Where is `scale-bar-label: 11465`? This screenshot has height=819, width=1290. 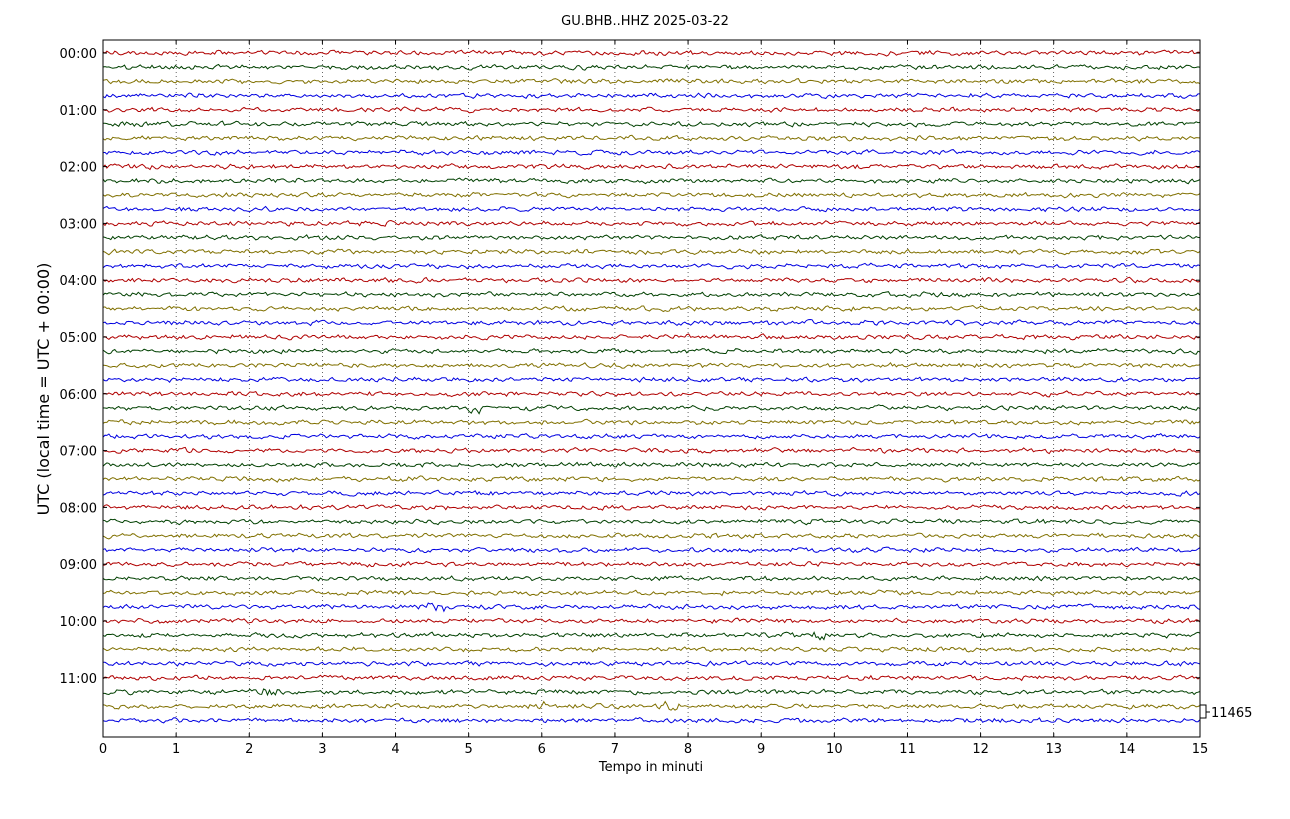
scale-bar-label: 11465 is located at coordinates (1231, 713).